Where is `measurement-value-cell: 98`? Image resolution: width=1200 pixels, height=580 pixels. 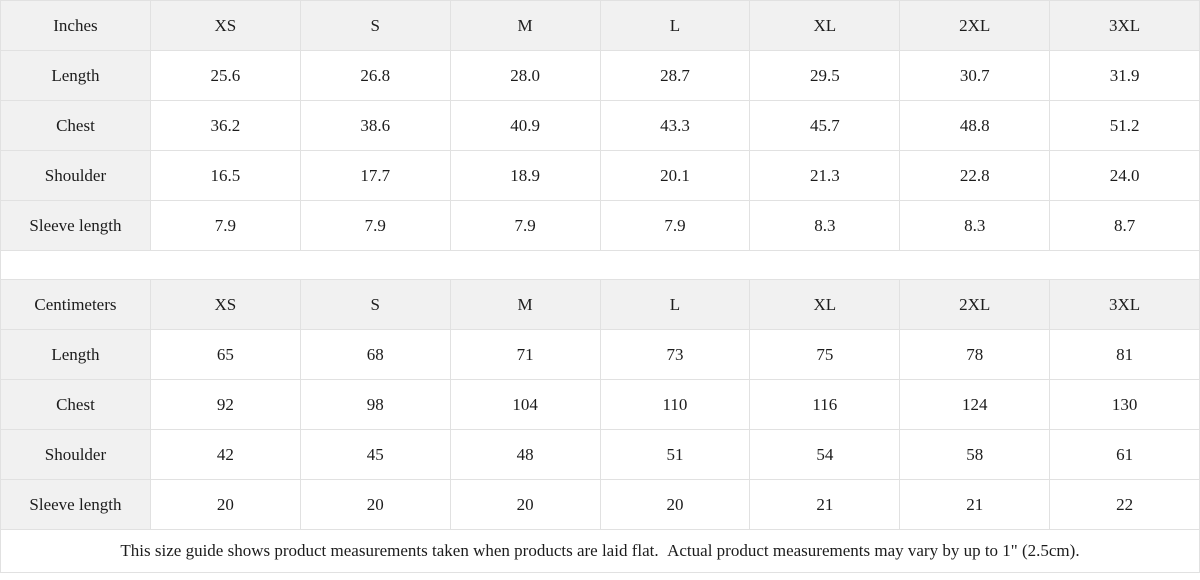
measurement-value-cell: 98 is located at coordinates (375, 404).